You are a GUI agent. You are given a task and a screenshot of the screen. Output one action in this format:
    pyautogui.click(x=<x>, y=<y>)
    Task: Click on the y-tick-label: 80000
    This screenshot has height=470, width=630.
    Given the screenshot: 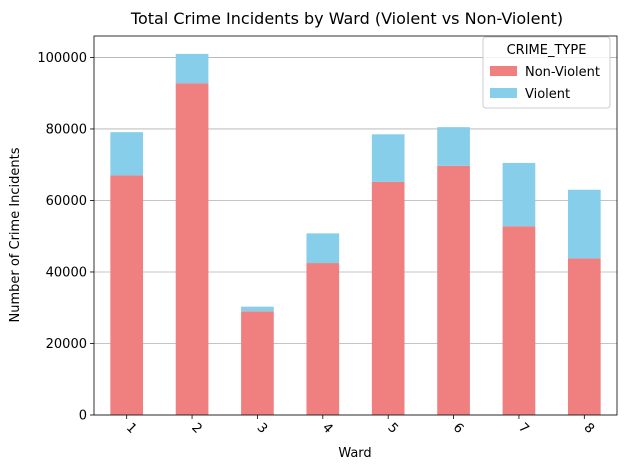 What is the action you would take?
    pyautogui.click(x=66, y=129)
    